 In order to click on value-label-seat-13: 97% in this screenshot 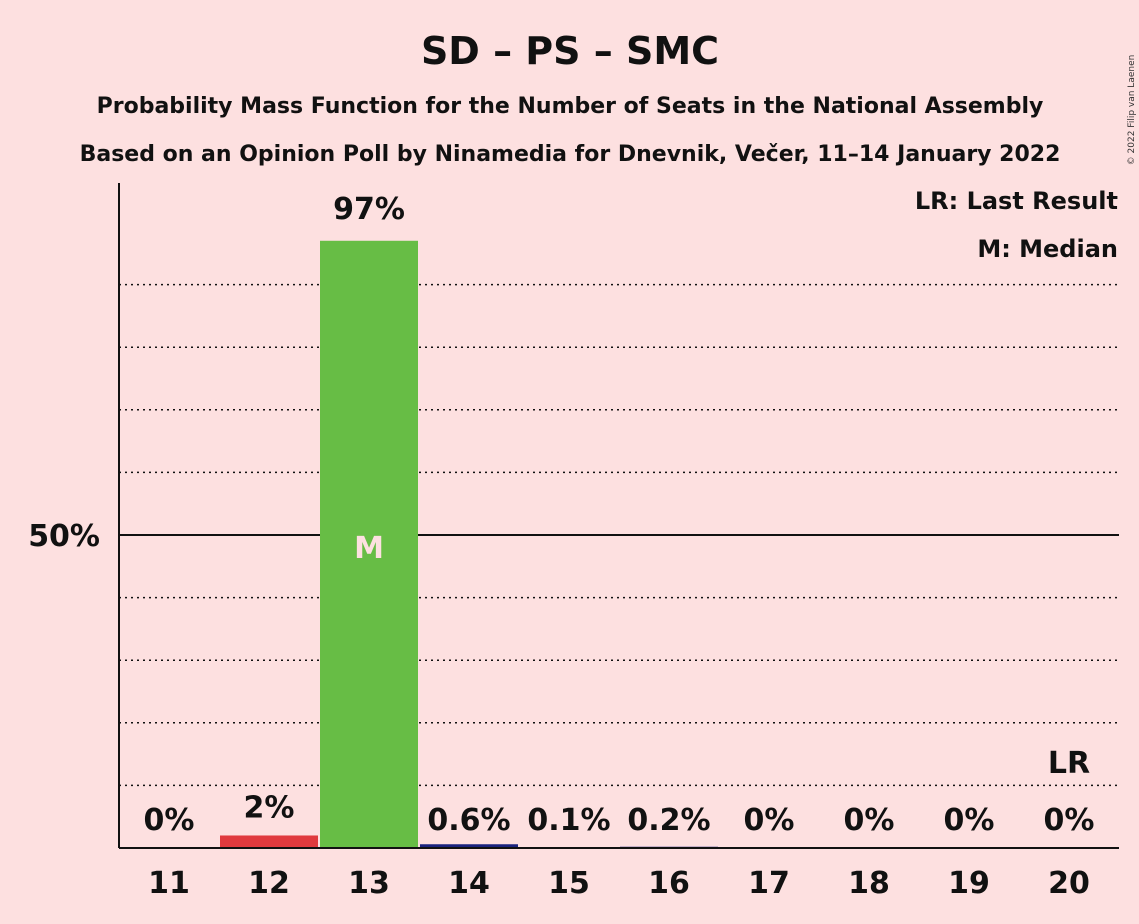, I will do `click(369, 209)`.